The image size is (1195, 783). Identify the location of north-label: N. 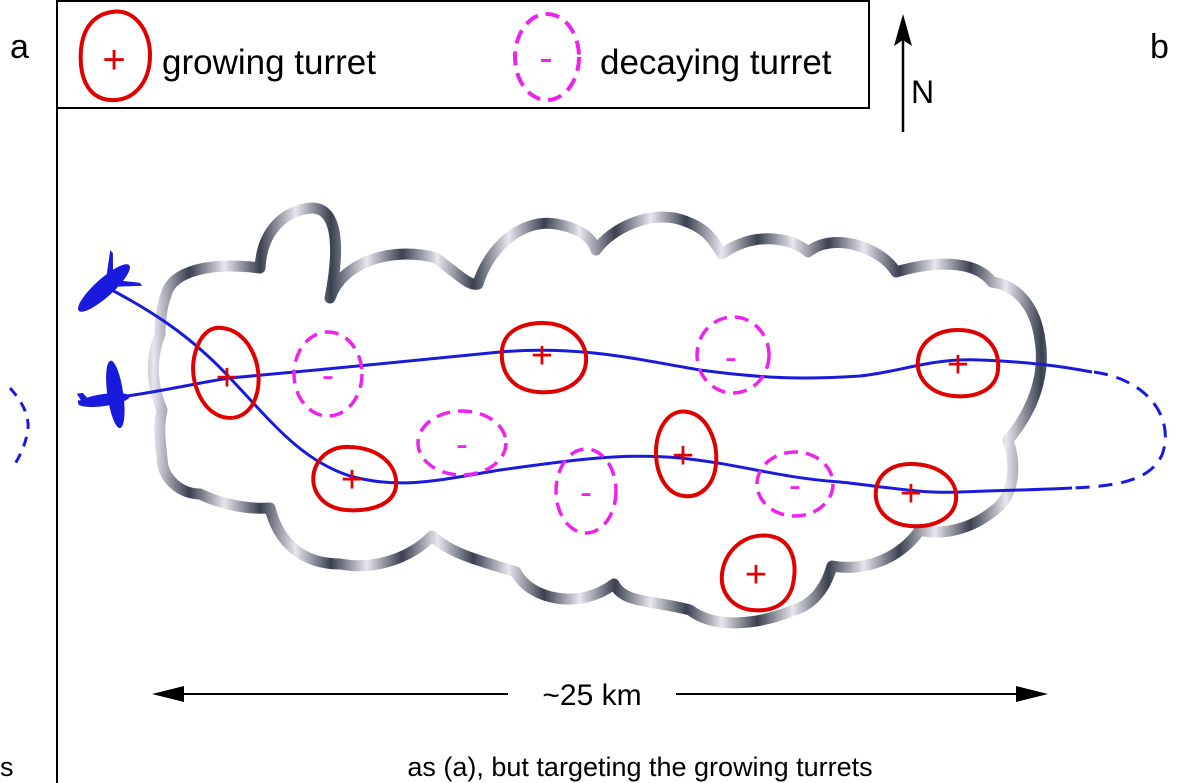
(922, 92).